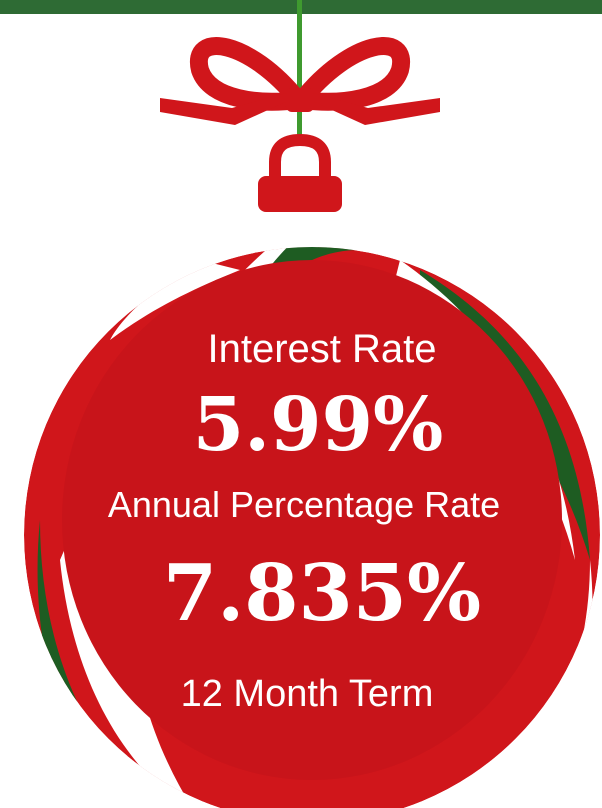  Describe the element at coordinates (304, 504) in the screenshot. I see `apr-label: Annual Percentage Rate` at that location.